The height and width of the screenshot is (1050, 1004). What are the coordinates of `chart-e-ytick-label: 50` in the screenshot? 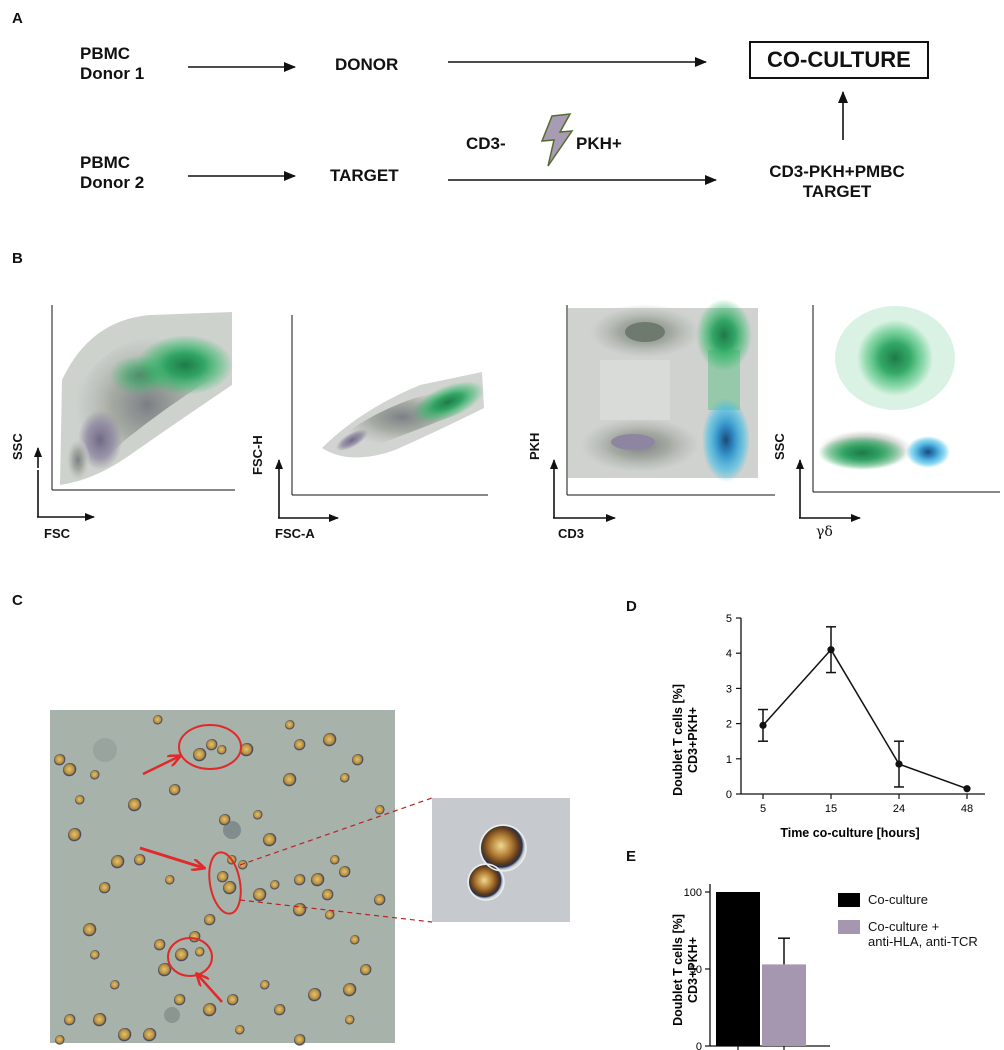 It's located at (696, 970).